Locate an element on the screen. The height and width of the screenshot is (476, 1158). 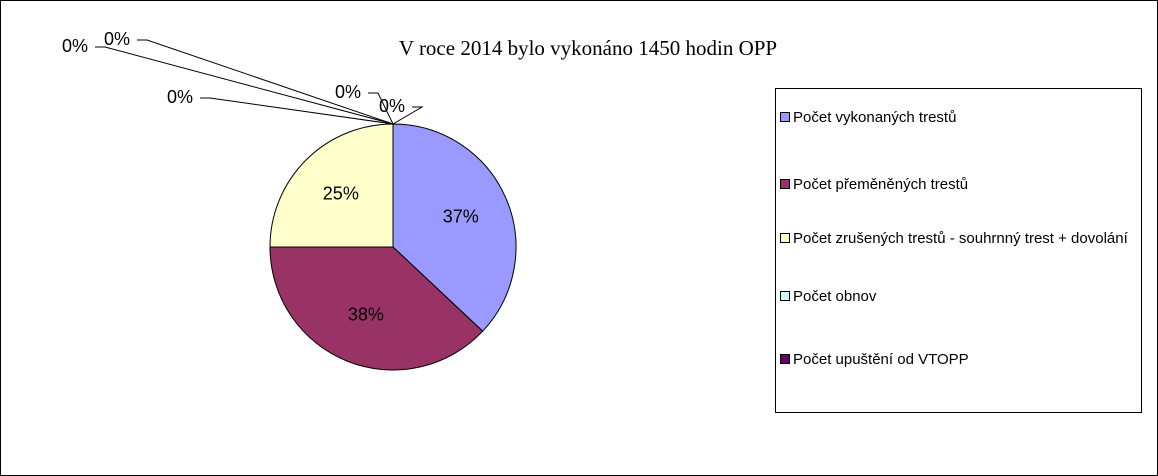
legend-label: Počet obnov is located at coordinates (835, 296).